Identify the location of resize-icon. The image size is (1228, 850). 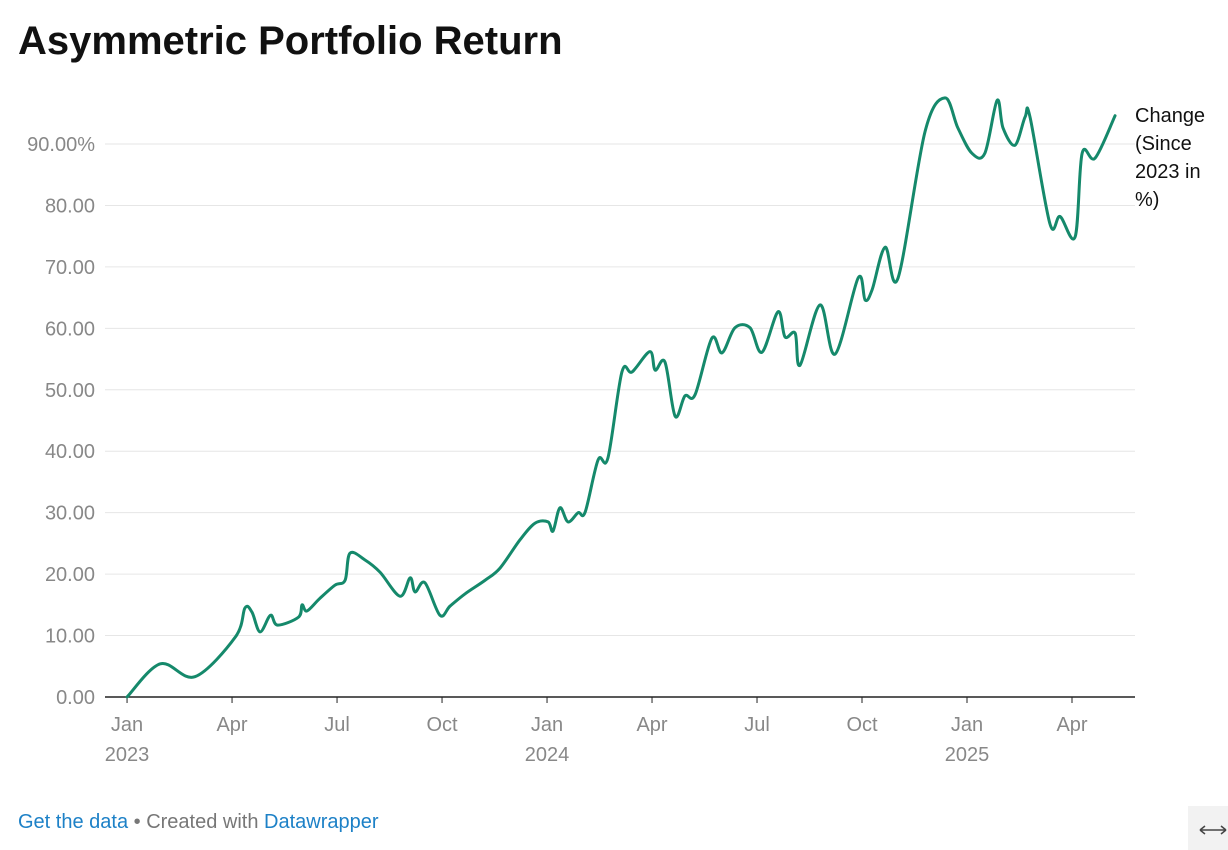
(1208, 828).